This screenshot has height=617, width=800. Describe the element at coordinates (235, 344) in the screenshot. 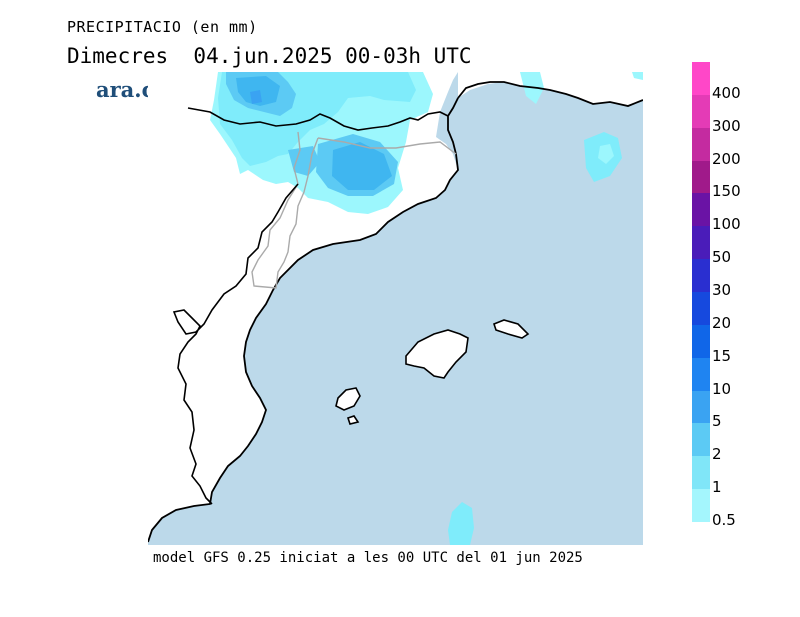

I see `west-boundary` at that location.